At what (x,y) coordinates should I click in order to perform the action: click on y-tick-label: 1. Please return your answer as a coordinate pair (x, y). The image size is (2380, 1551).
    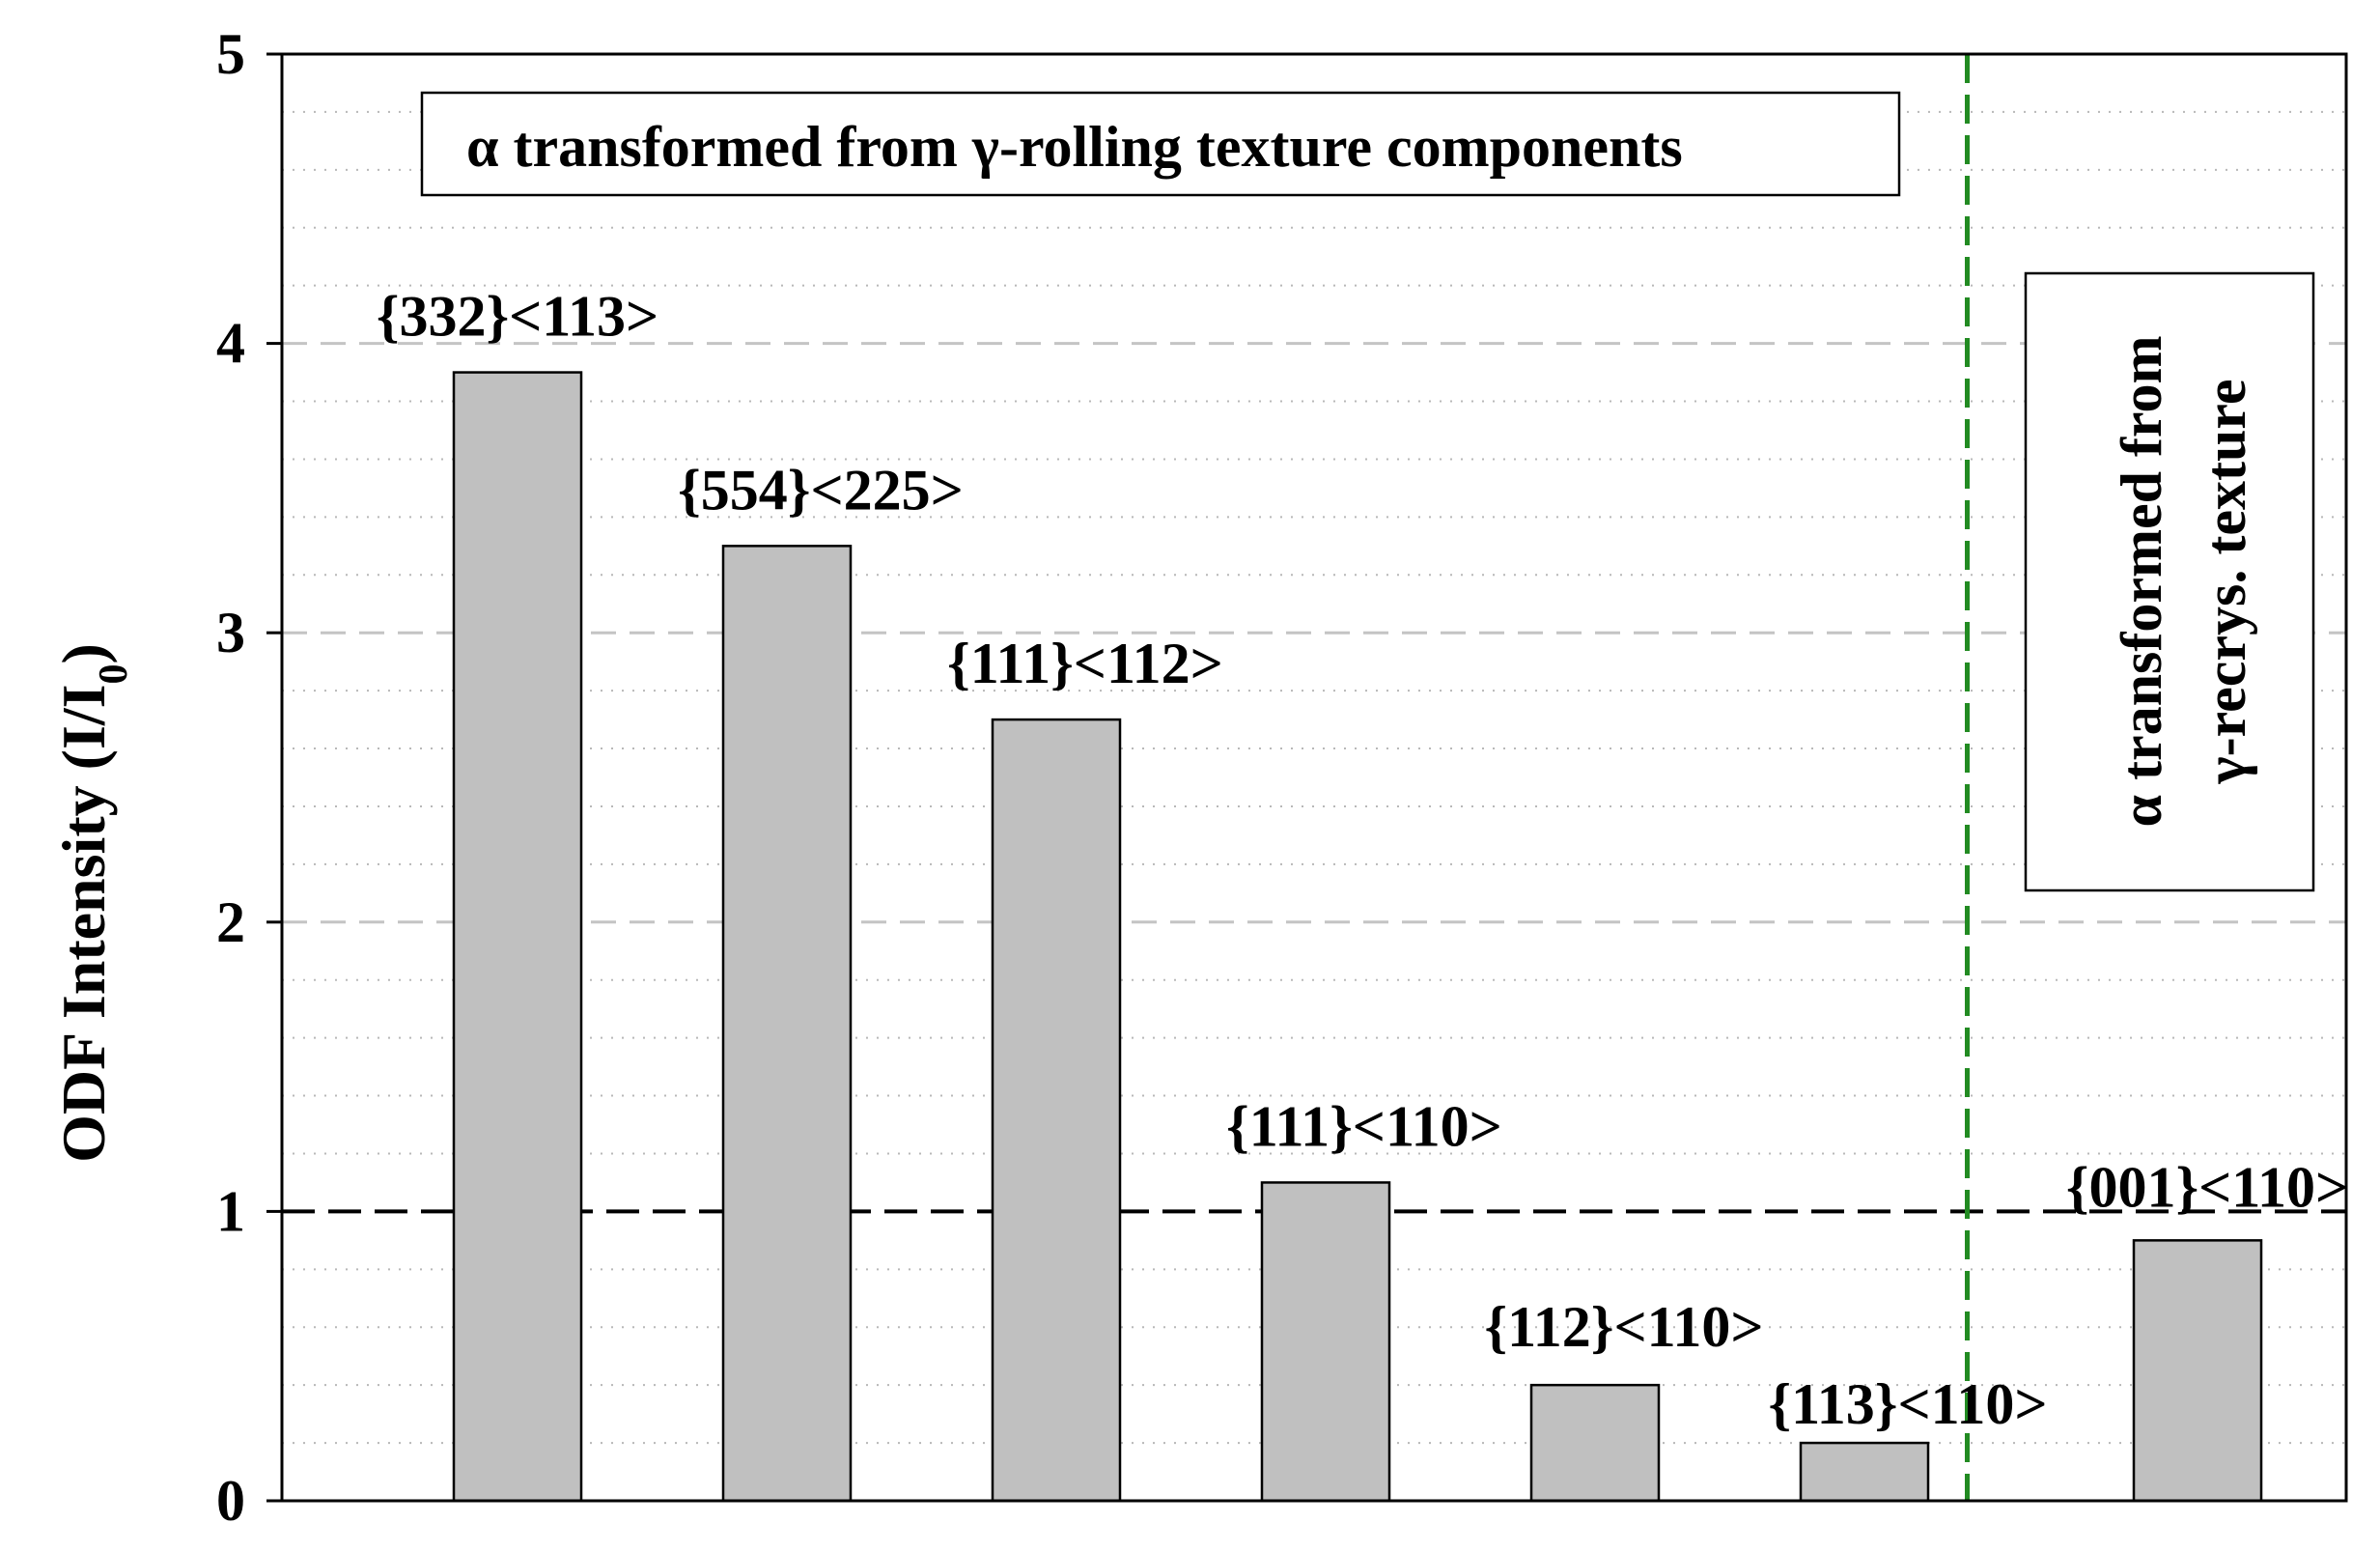
    Looking at the image, I should click on (231, 1211).